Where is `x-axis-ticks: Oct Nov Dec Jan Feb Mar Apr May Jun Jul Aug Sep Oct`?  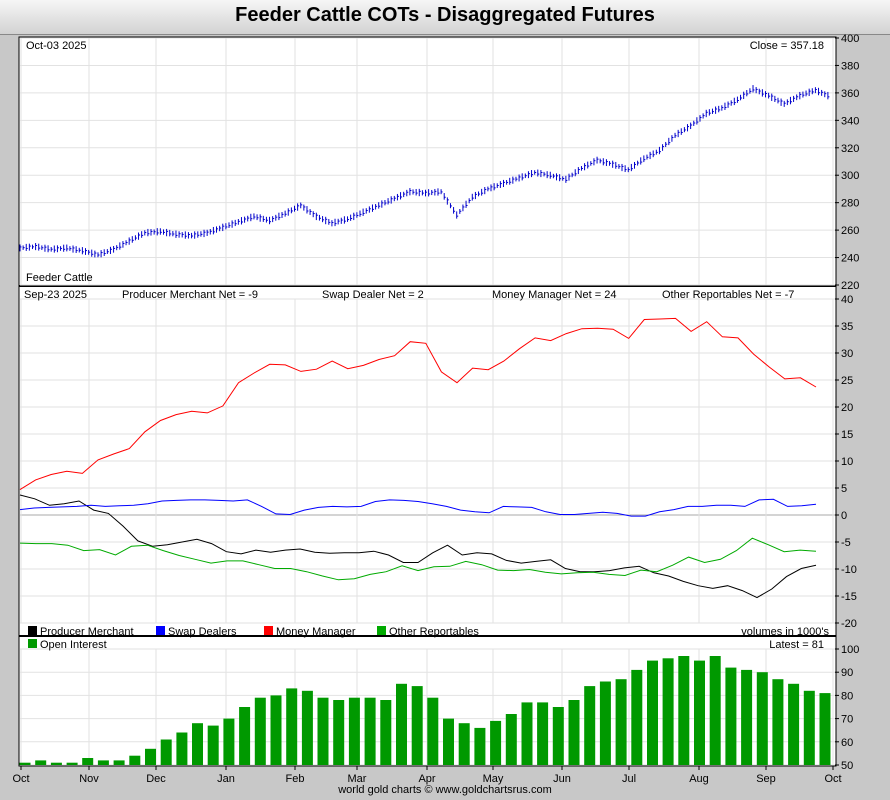 x-axis-ticks: Oct Nov Dec Jan Feb Mar Apr May Jun Jul Aug Sep Oct is located at coordinates (427, 775).